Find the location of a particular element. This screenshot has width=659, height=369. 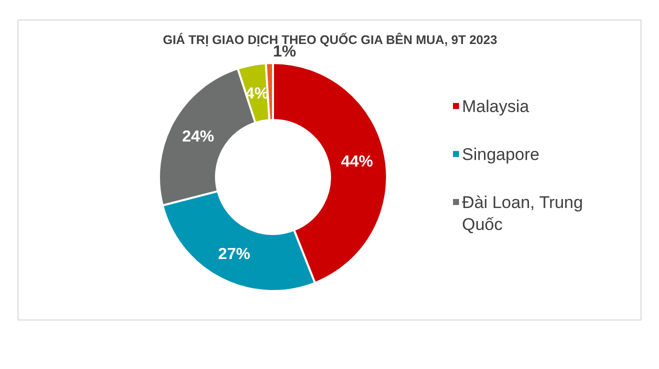

legend-label: Malaysia is located at coordinates (496, 106).